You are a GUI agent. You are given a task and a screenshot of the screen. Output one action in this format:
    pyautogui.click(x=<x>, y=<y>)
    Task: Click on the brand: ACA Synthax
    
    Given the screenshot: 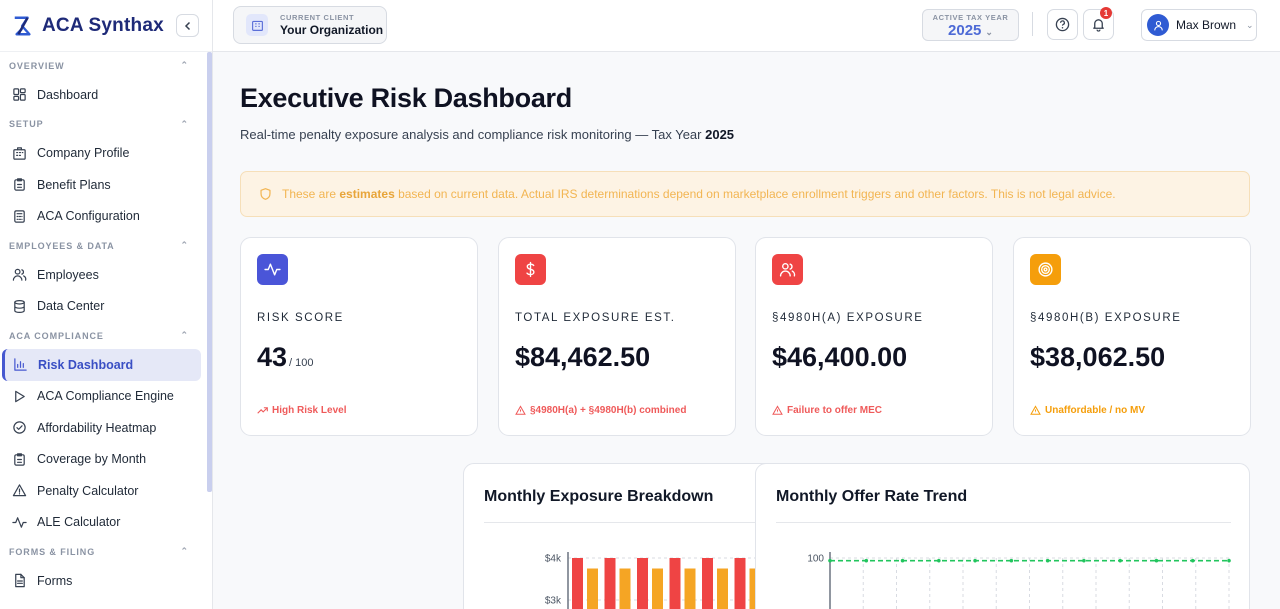 What is the action you would take?
    pyautogui.click(x=106, y=26)
    